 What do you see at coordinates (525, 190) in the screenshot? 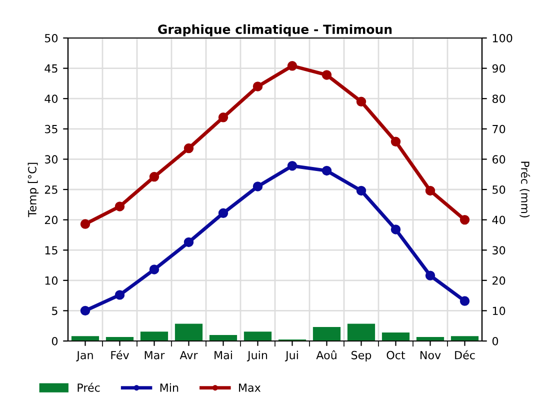
I see `y2-axis-title: Préc (mm)` at bounding box center [525, 190].